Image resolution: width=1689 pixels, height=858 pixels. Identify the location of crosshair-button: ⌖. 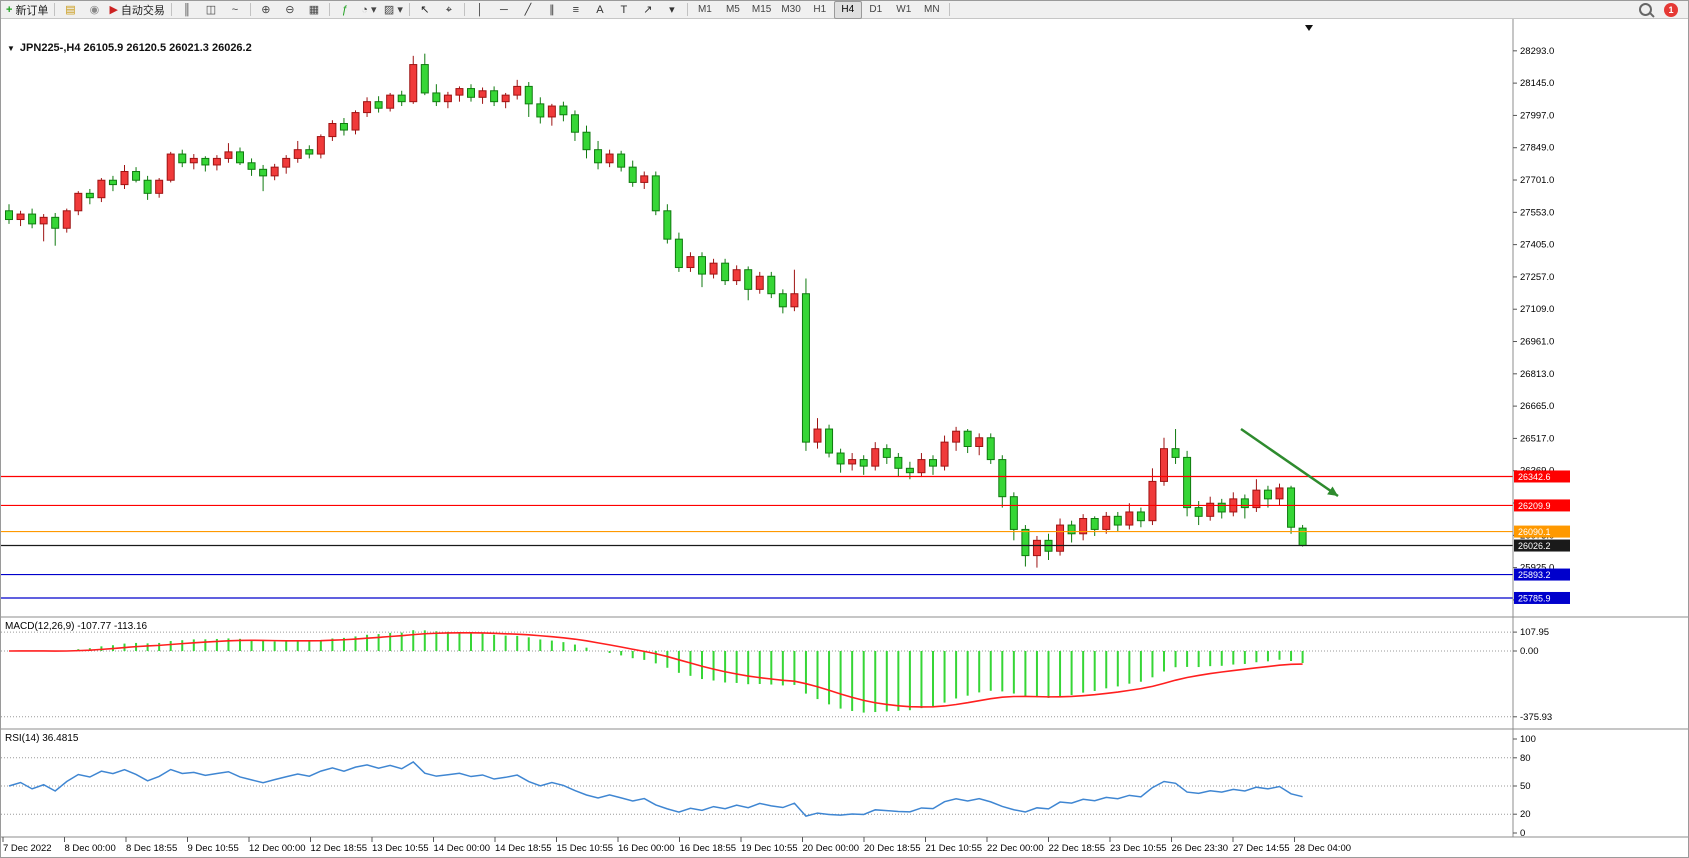
(449, 10).